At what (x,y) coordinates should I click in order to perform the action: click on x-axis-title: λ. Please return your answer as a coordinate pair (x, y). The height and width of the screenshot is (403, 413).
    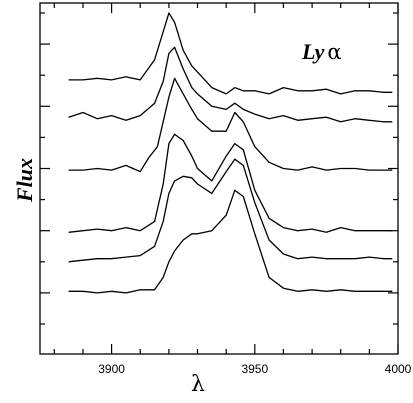
    Looking at the image, I should click on (198, 384).